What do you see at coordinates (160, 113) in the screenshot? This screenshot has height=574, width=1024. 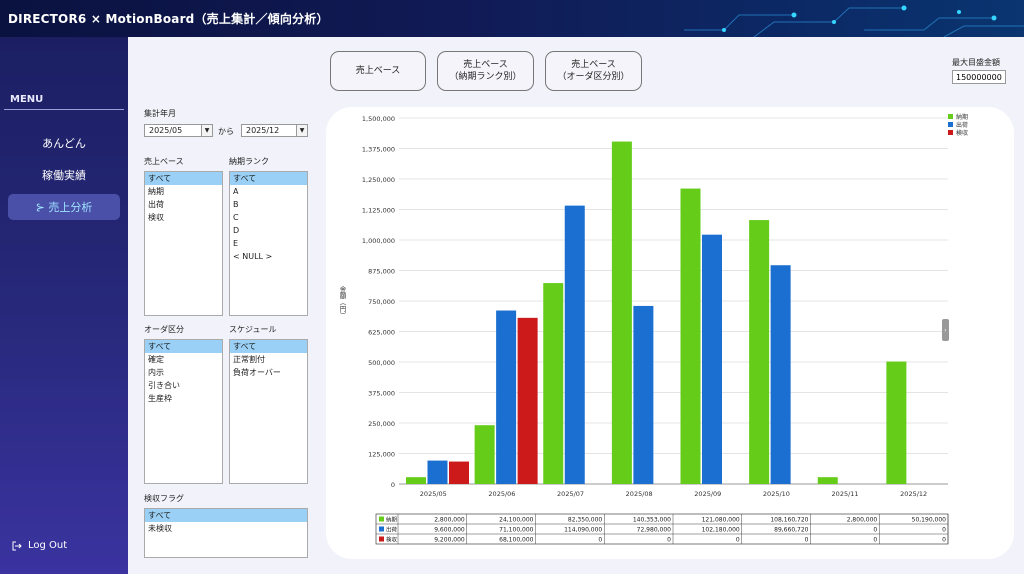 I see `period-label: 集計年月` at bounding box center [160, 113].